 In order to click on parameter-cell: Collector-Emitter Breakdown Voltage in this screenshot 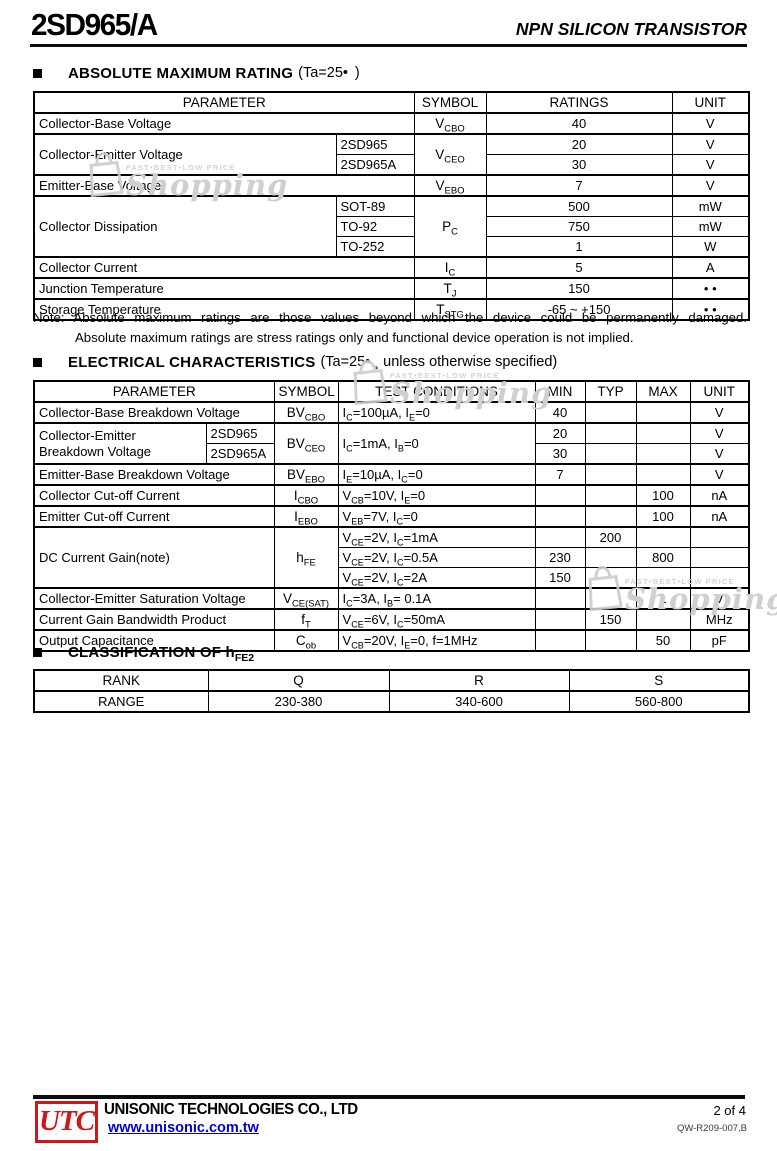, I will do `click(120, 443)`.